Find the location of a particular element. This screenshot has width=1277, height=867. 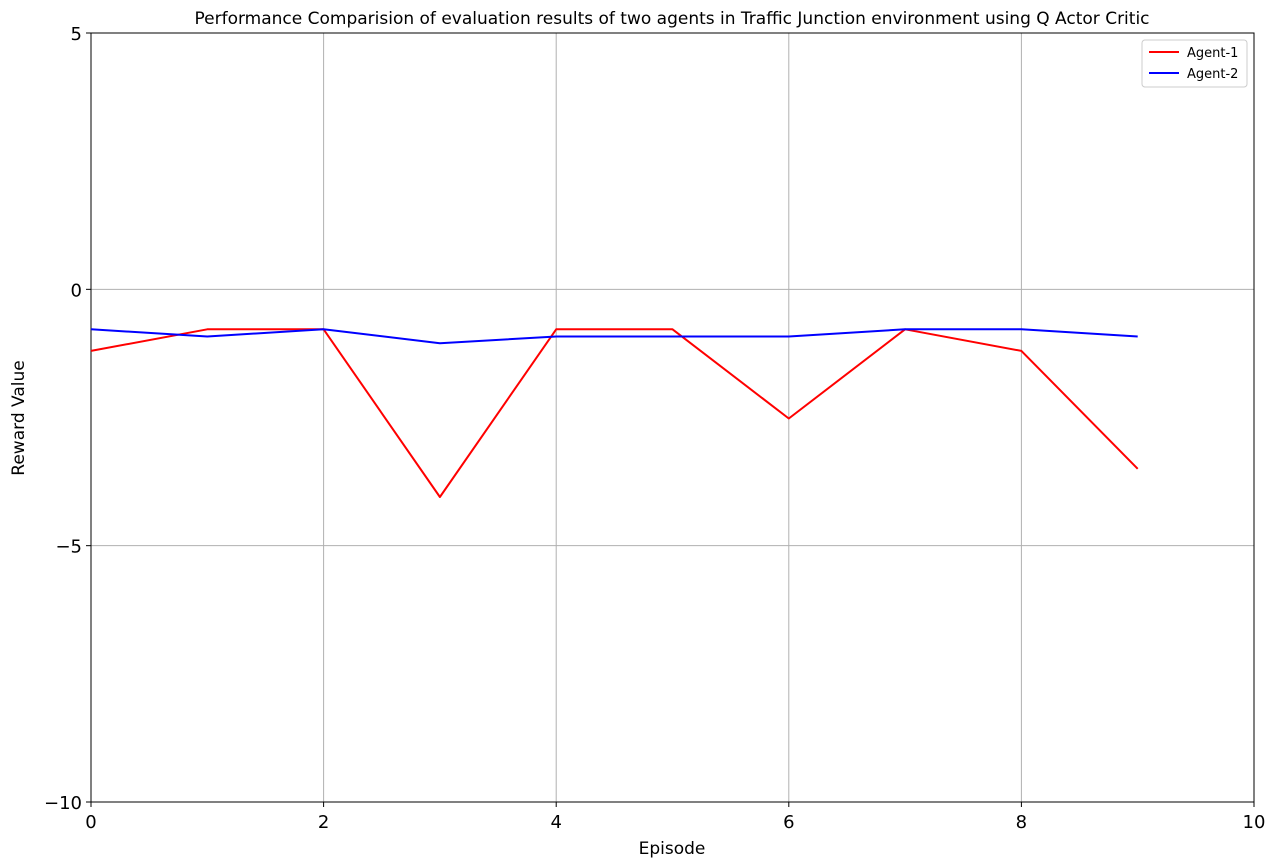

x-tick-label-3: 6 is located at coordinates (788, 822).